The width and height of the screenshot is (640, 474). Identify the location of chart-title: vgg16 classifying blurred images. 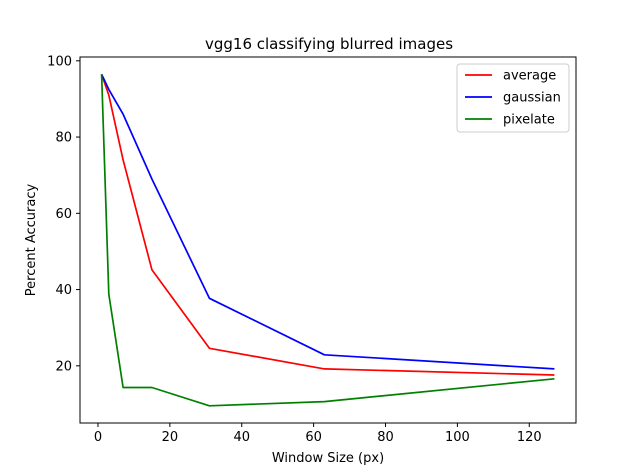
(329, 44).